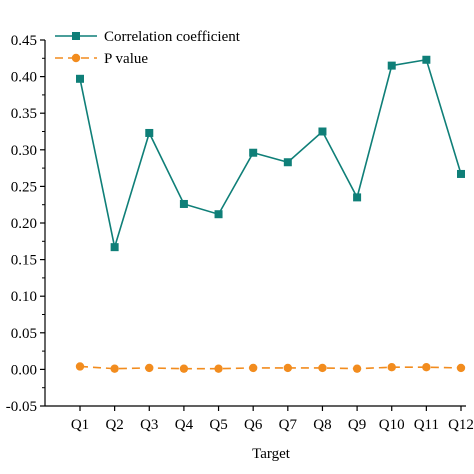 This screenshot has width=474, height=474. What do you see at coordinates (184, 425) in the screenshot?
I see `x-tick-label: Q4` at bounding box center [184, 425].